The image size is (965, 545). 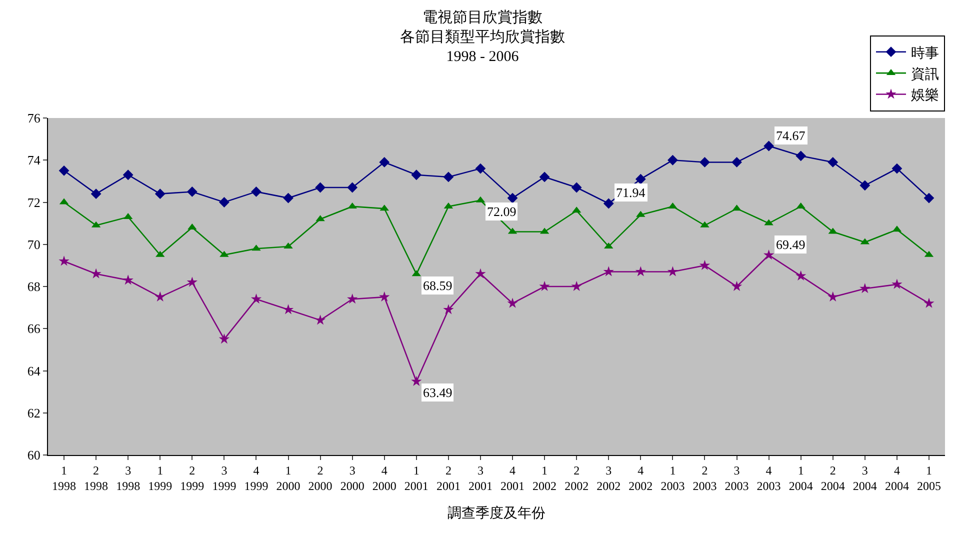 What do you see at coordinates (33, 244) in the screenshot?
I see `y-tick-label: 70` at bounding box center [33, 244].